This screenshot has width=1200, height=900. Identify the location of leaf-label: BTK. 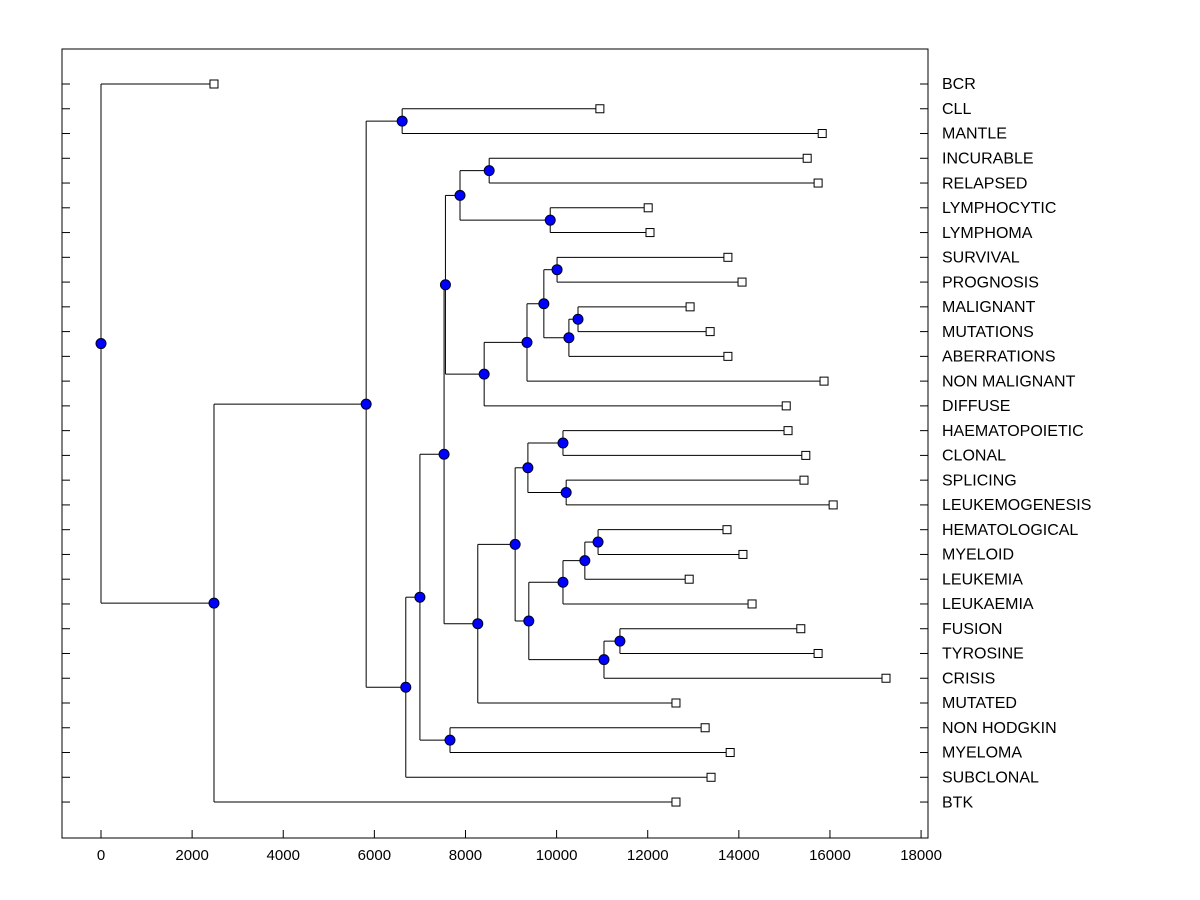
(957, 802).